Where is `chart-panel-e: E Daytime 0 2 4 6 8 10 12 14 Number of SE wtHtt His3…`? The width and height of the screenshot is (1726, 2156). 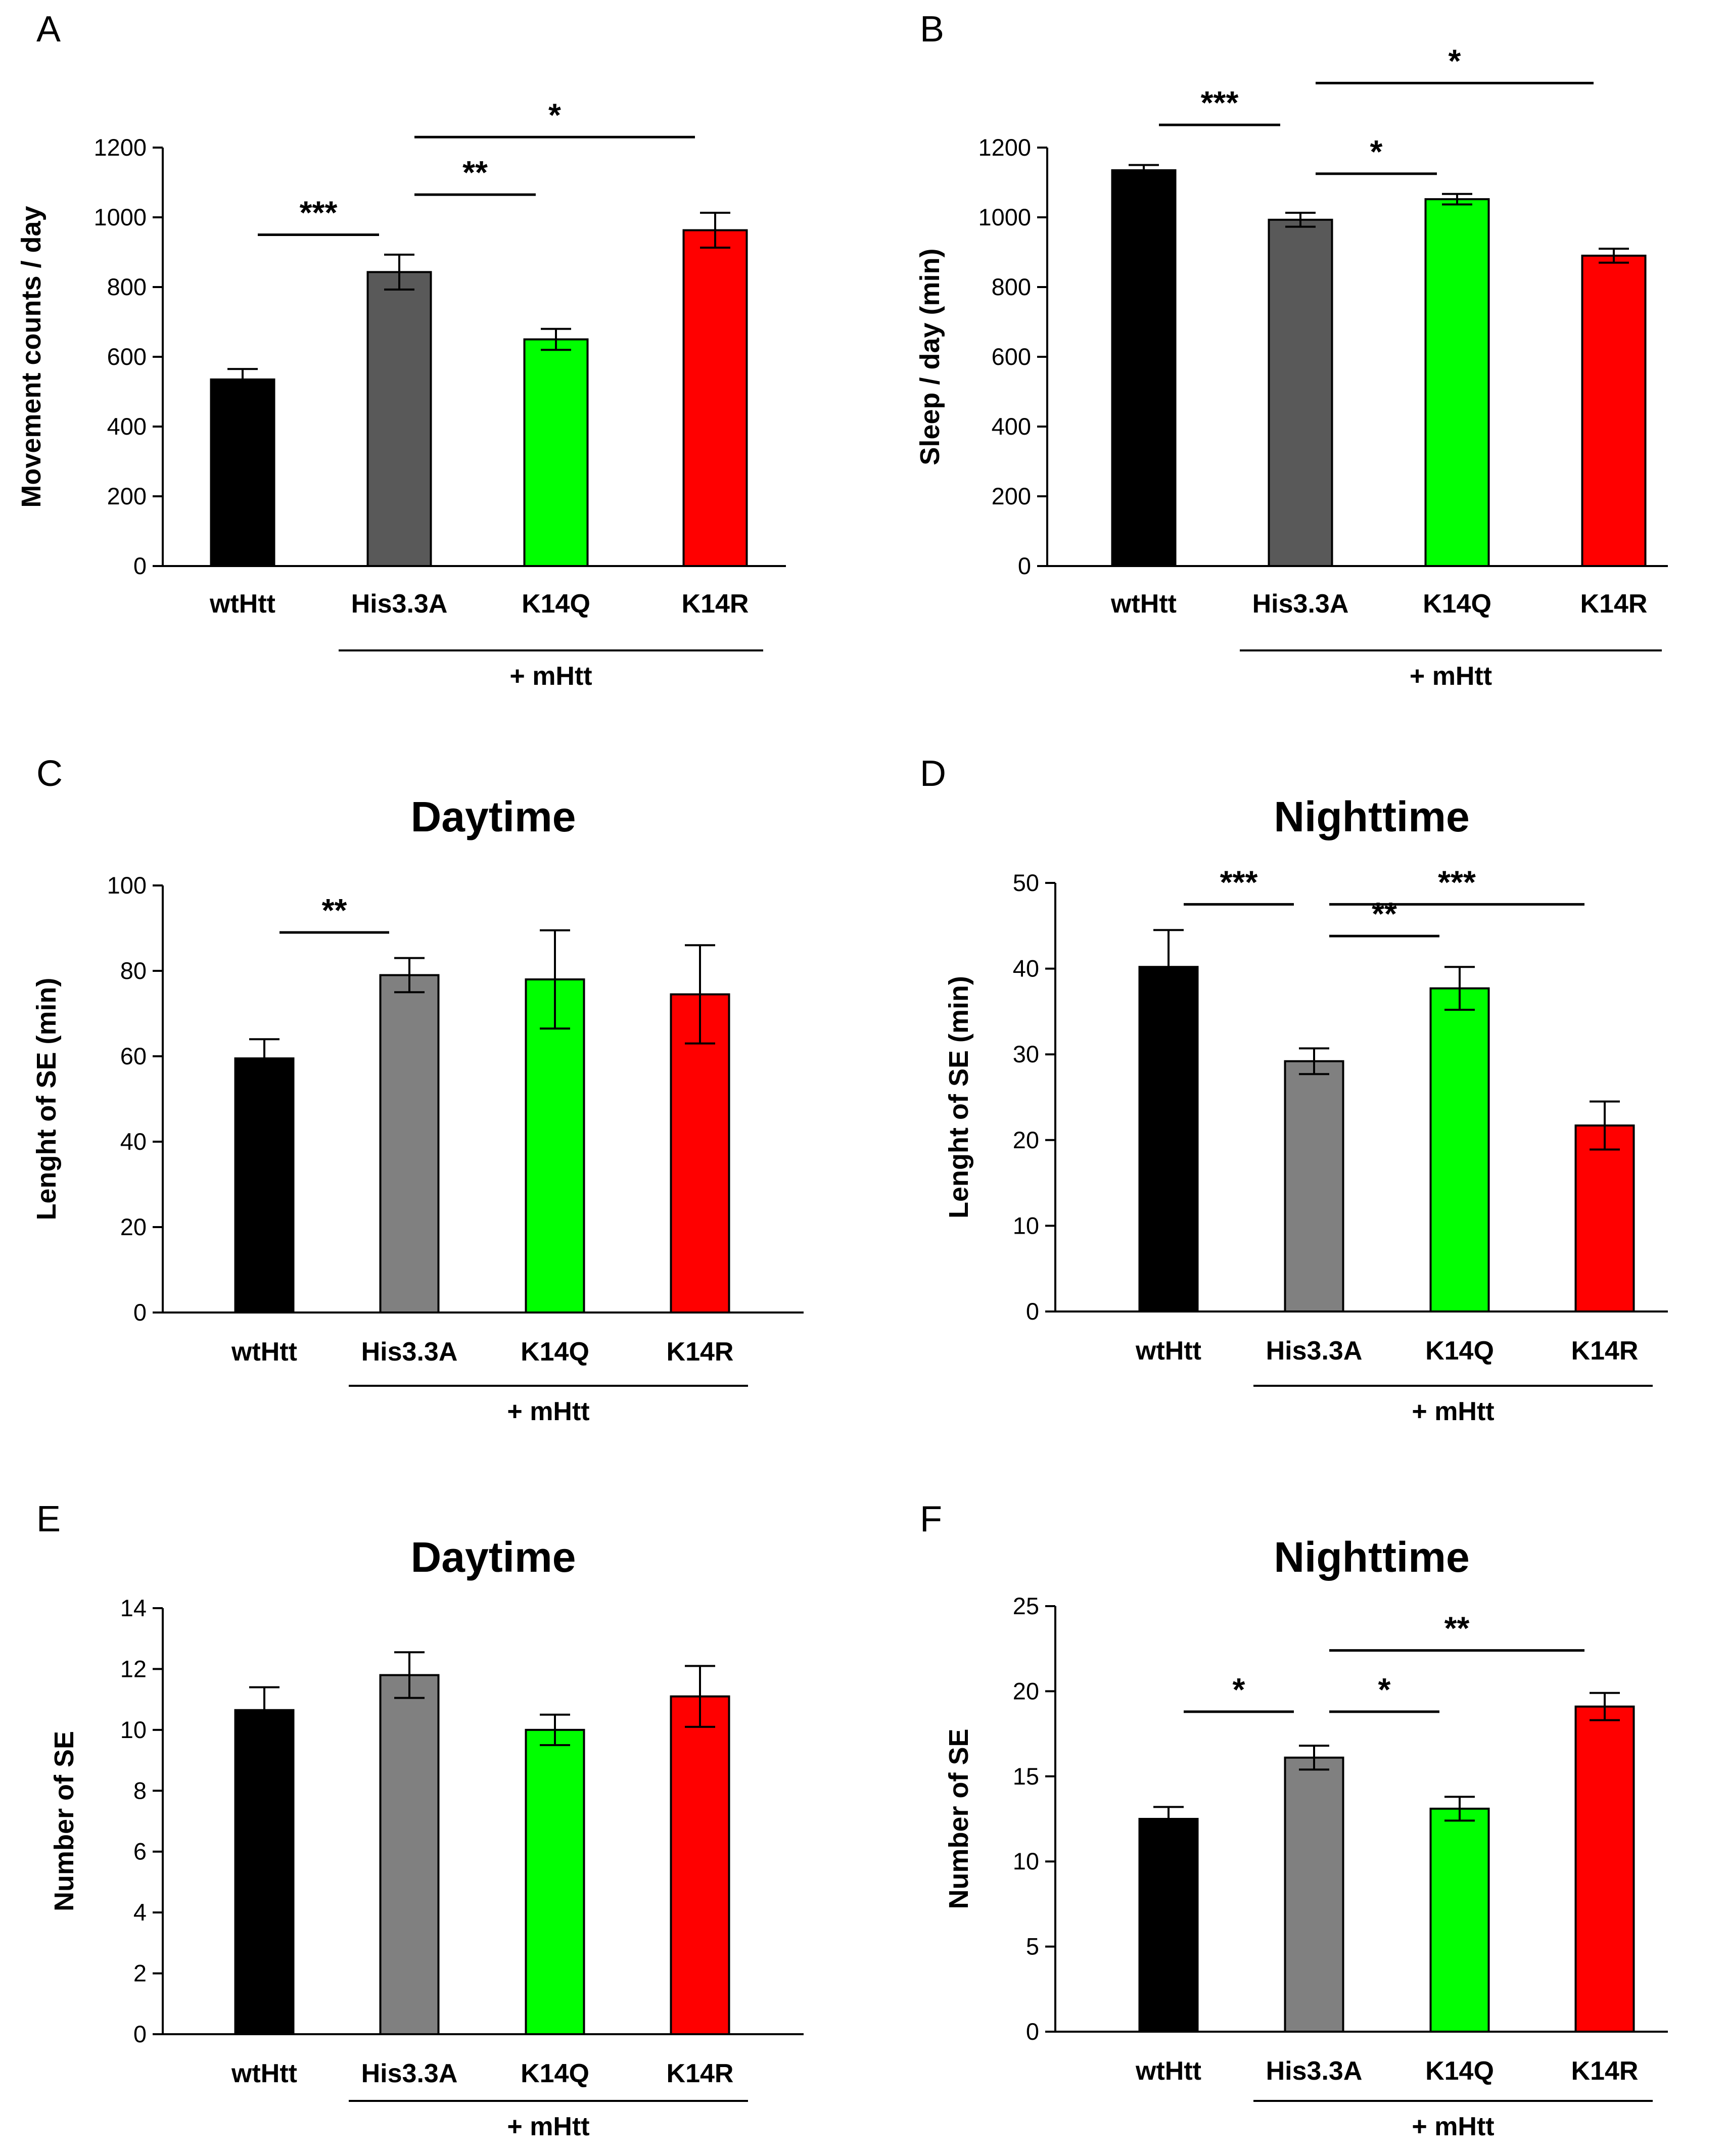 chart-panel-e: E Daytime 0 2 4 6 8 10 12 14 Number of SE wtHtt His3… is located at coordinates (420, 1820).